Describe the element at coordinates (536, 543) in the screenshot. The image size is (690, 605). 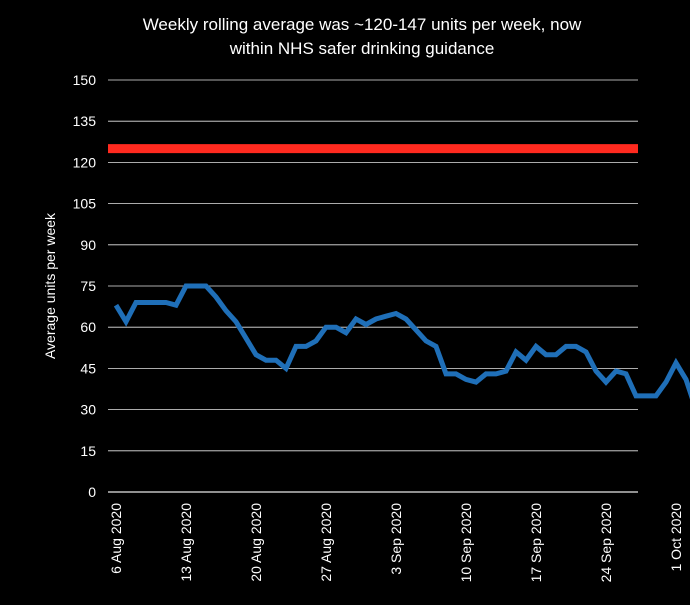
I see `x-tick-label: 17 Sep 2020` at that location.